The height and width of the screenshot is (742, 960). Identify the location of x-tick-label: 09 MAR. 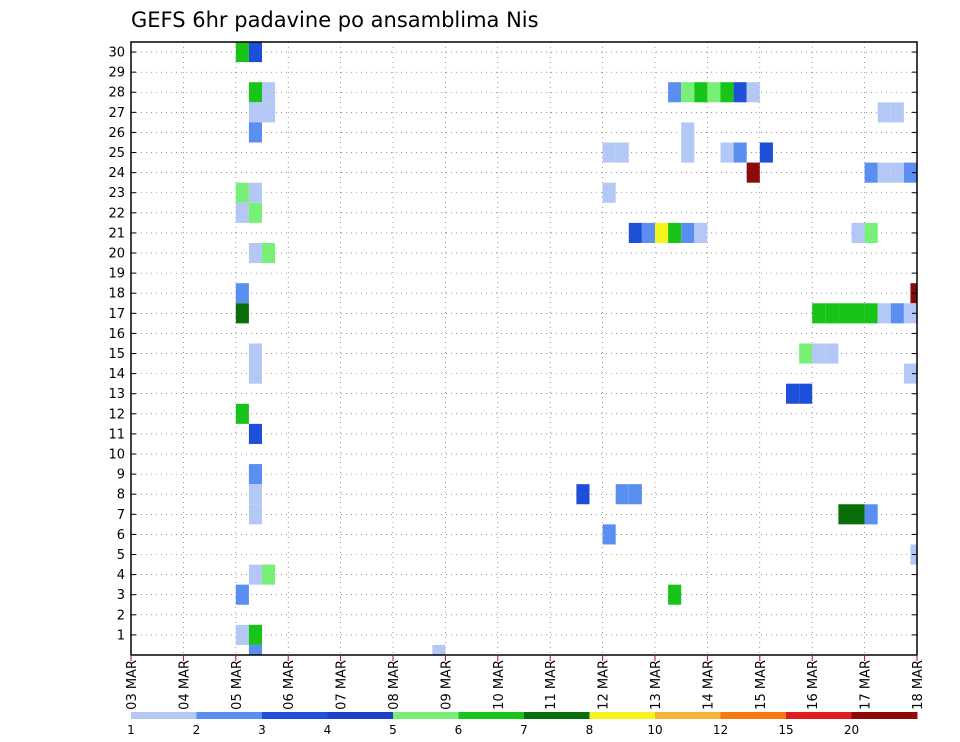
(446, 685).